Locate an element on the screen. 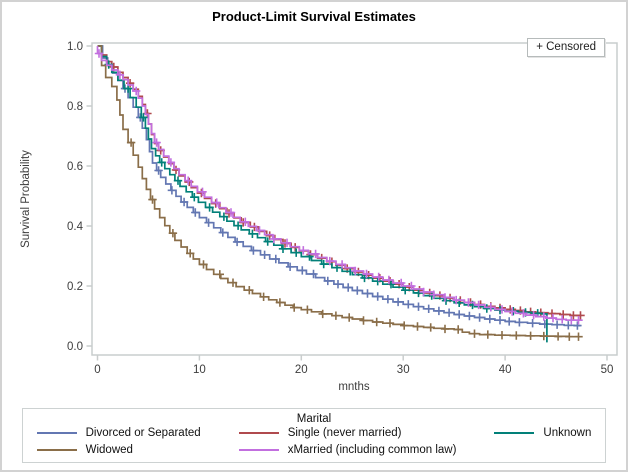 This screenshot has width=628, height=472. legend-title: Marital is located at coordinates (314, 419).